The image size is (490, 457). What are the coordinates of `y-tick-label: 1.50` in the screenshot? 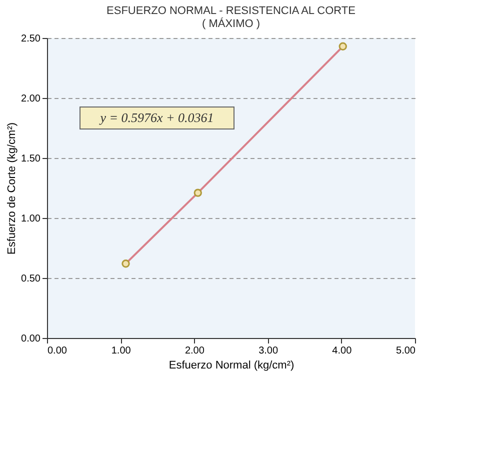 It's located at (31, 159).